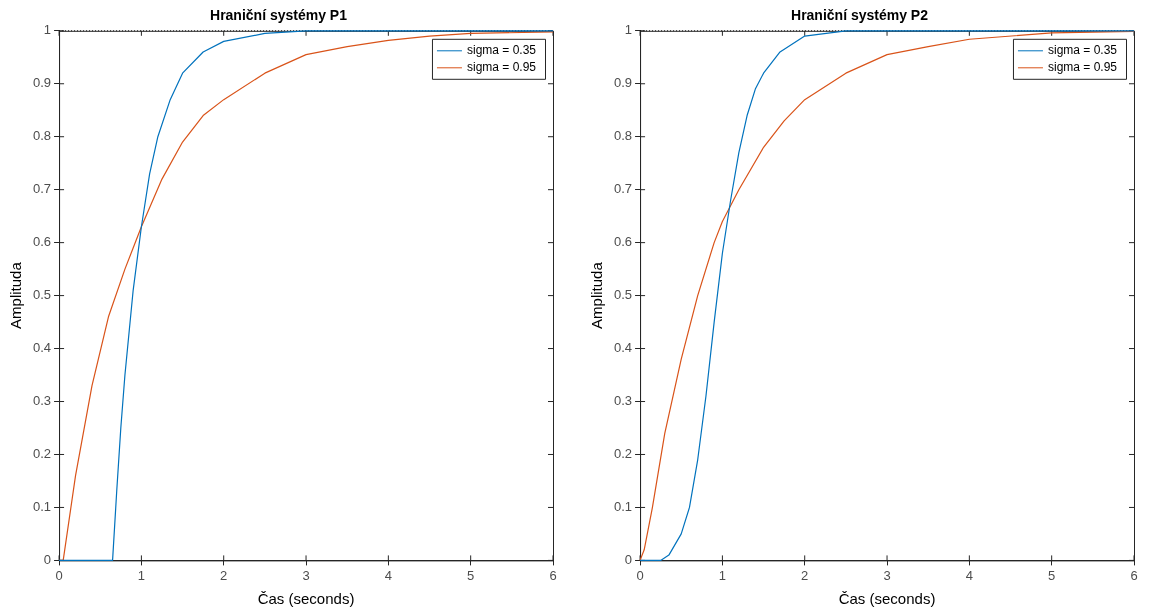 This screenshot has width=1162, height=615. I want to click on chart-title: Hraniční systémy P1, so click(279, 15).